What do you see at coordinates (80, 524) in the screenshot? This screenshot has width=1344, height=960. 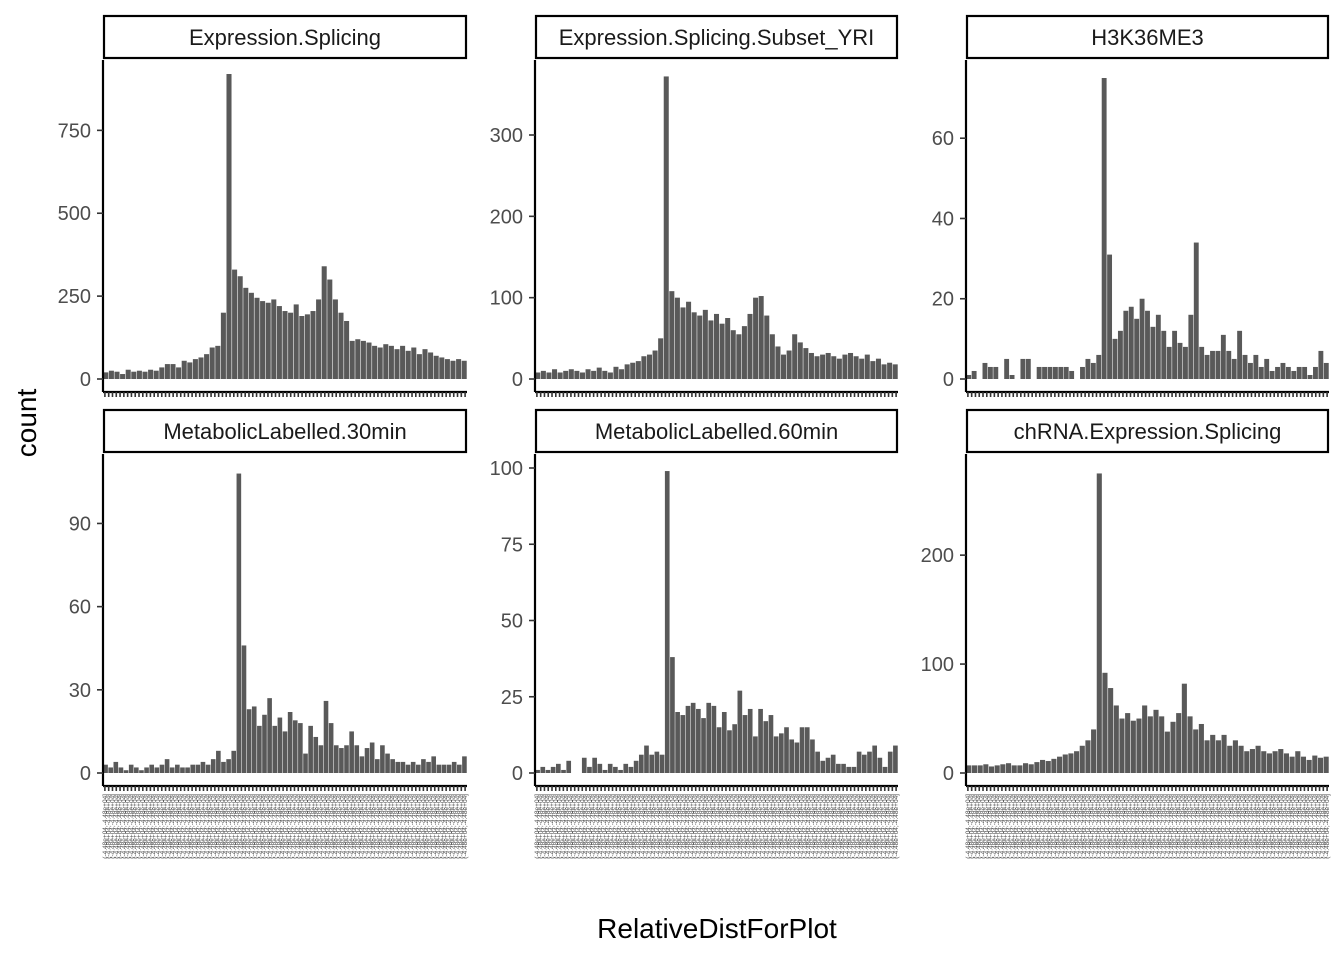 I see `y-tick-label: 90` at bounding box center [80, 524].